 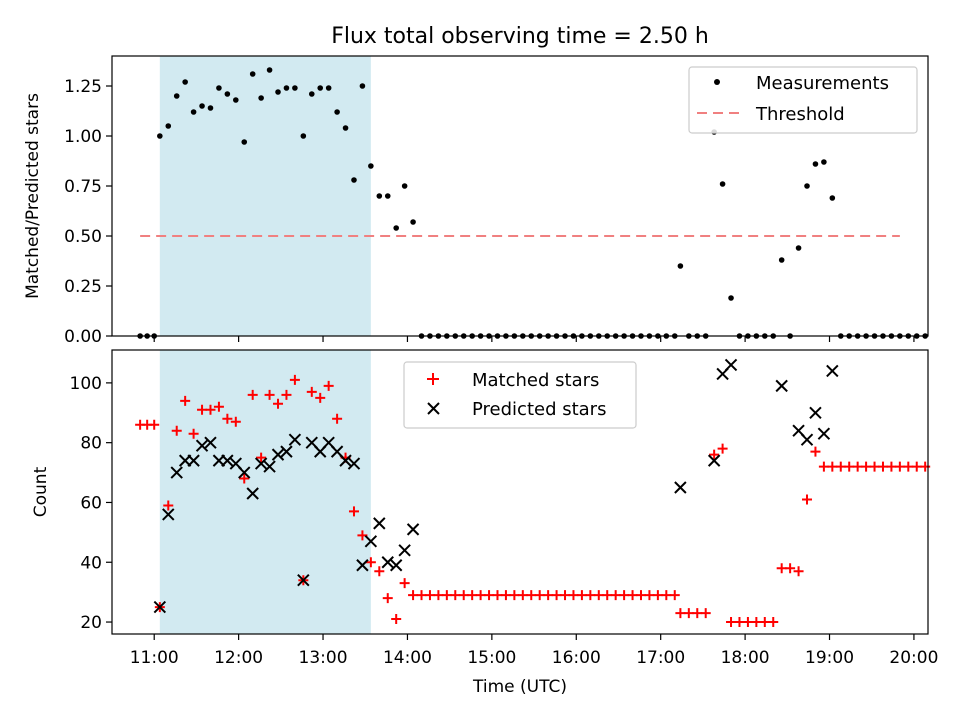 I want to click on y-tick-label: 0.50, so click(x=83, y=237).